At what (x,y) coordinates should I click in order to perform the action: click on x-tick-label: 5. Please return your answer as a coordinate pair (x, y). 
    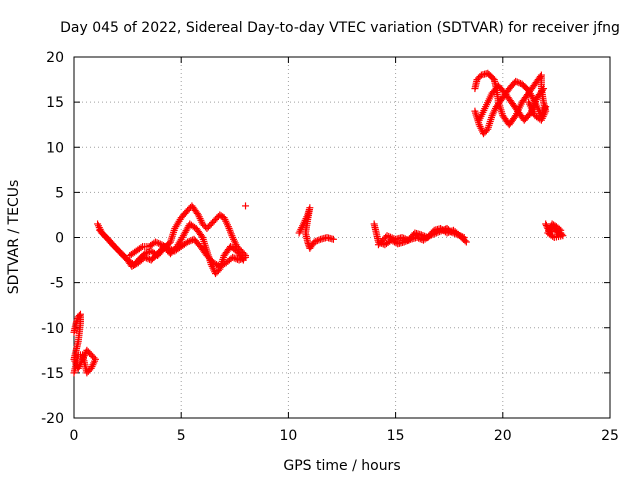
    Looking at the image, I should click on (181, 436).